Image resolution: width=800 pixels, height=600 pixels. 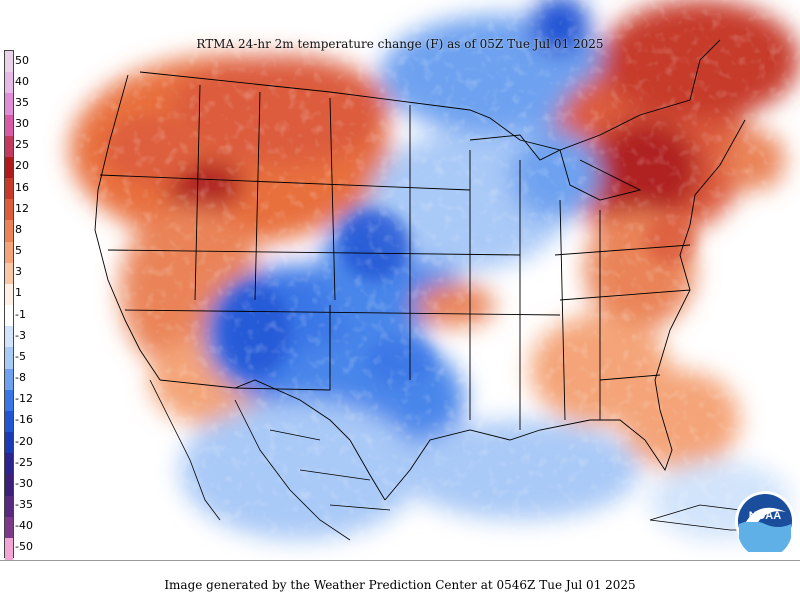 What do you see at coordinates (20, 335) in the screenshot?
I see `legend-label: -3` at bounding box center [20, 335].